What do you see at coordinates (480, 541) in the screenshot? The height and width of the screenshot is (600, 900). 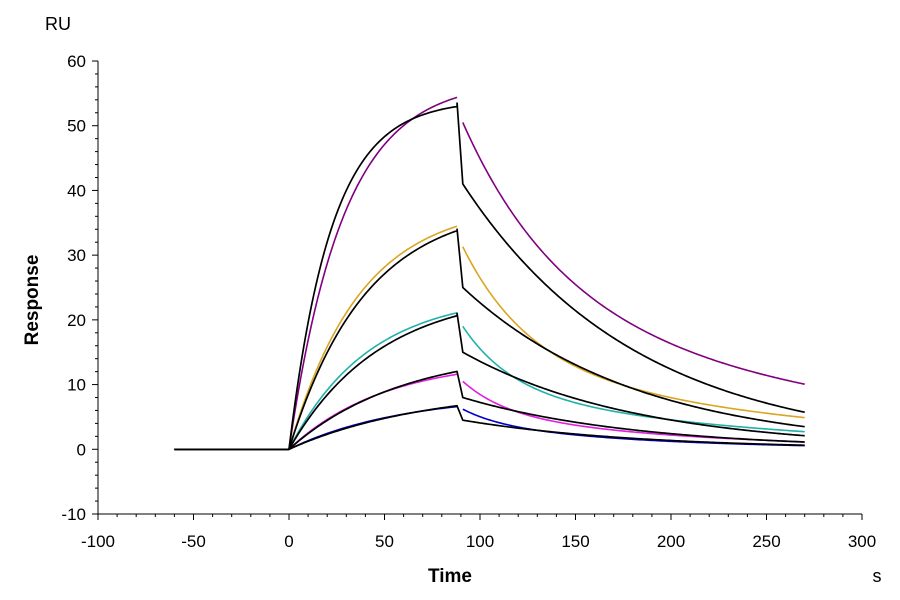 I see `x-tick-label: 100` at bounding box center [480, 541].